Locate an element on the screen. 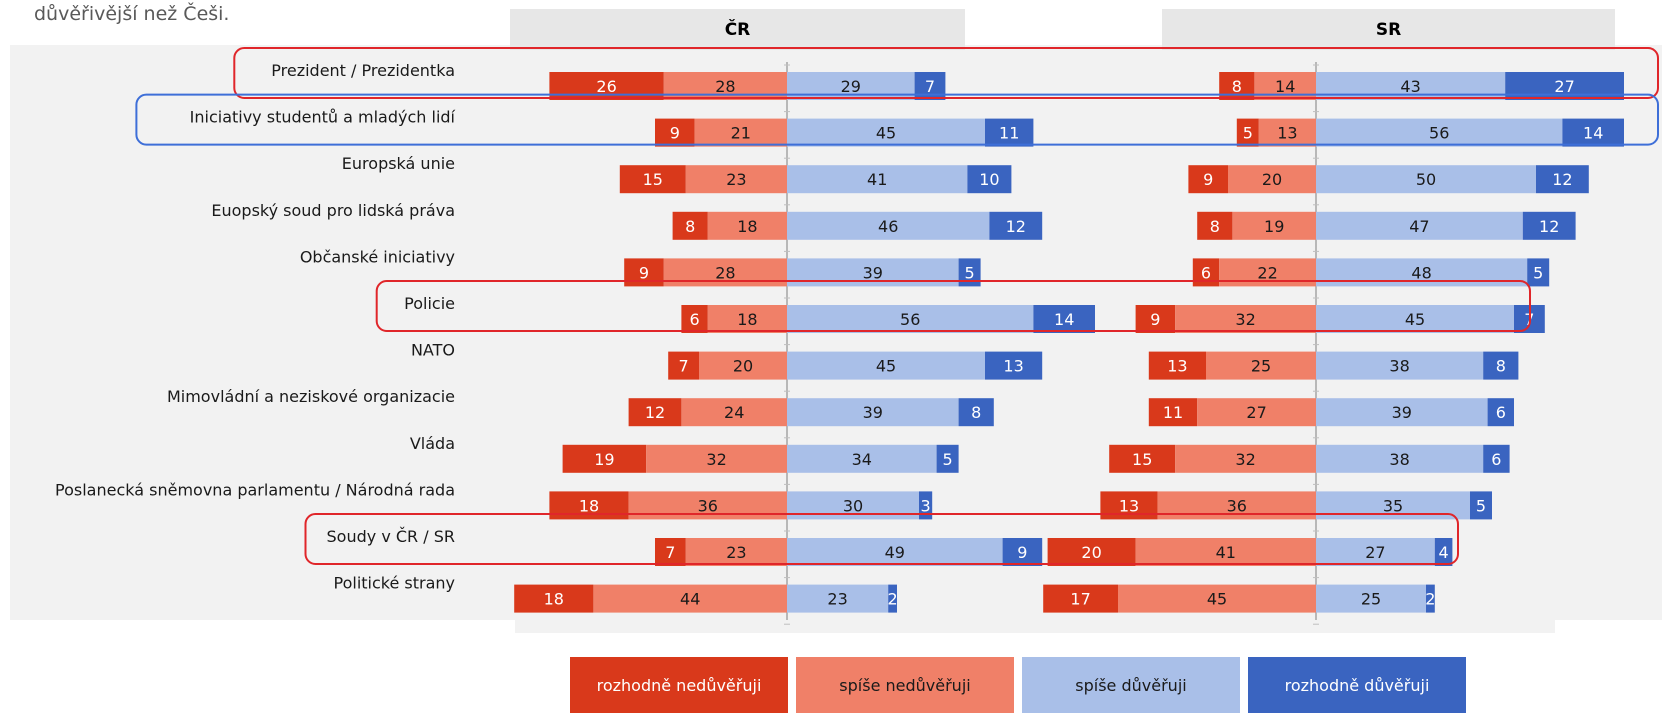 Image resolution: width=1662 pixels, height=714 pixels. data-label: 23 is located at coordinates (736, 179).